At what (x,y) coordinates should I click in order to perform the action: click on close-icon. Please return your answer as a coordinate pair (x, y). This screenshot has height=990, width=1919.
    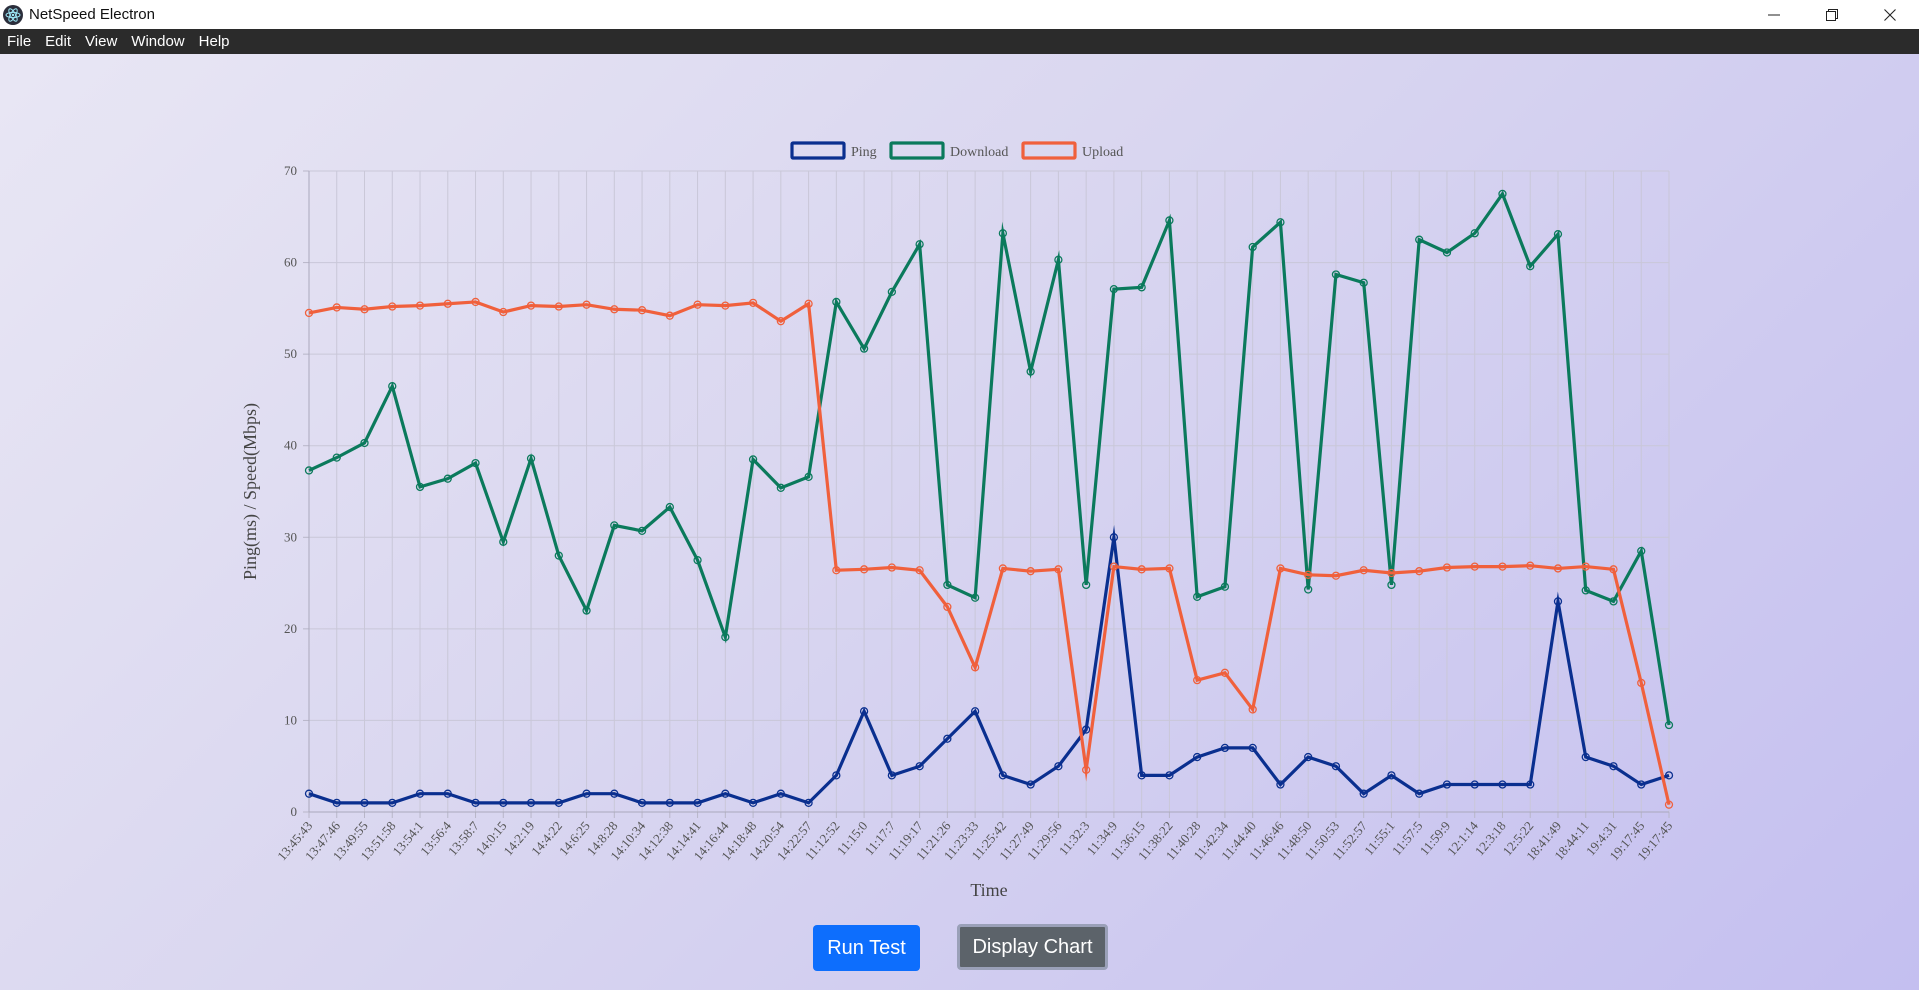
    Looking at the image, I should click on (1890, 14).